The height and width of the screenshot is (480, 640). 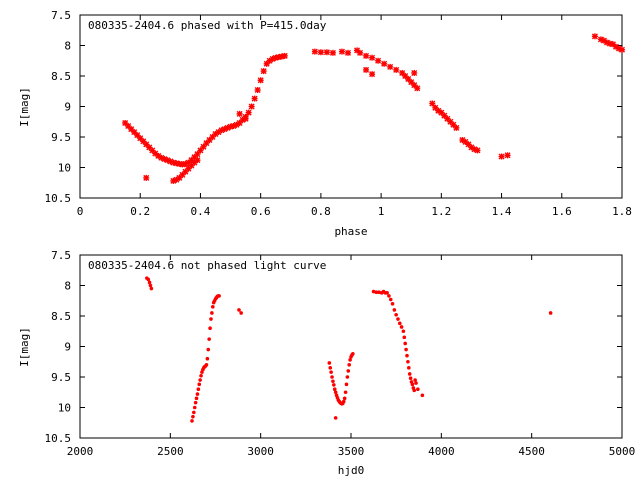 What do you see at coordinates (321, 211) in the screenshot?
I see `x-tick-label: 0.8` at bounding box center [321, 211].